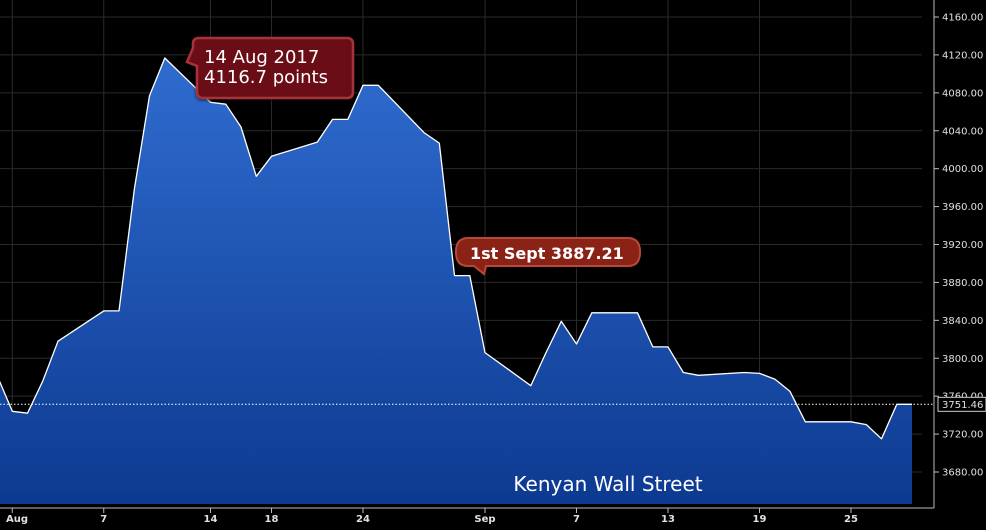 Image resolution: width=986 pixels, height=530 pixels. I want to click on sept-annotation-box, so click(548, 256).